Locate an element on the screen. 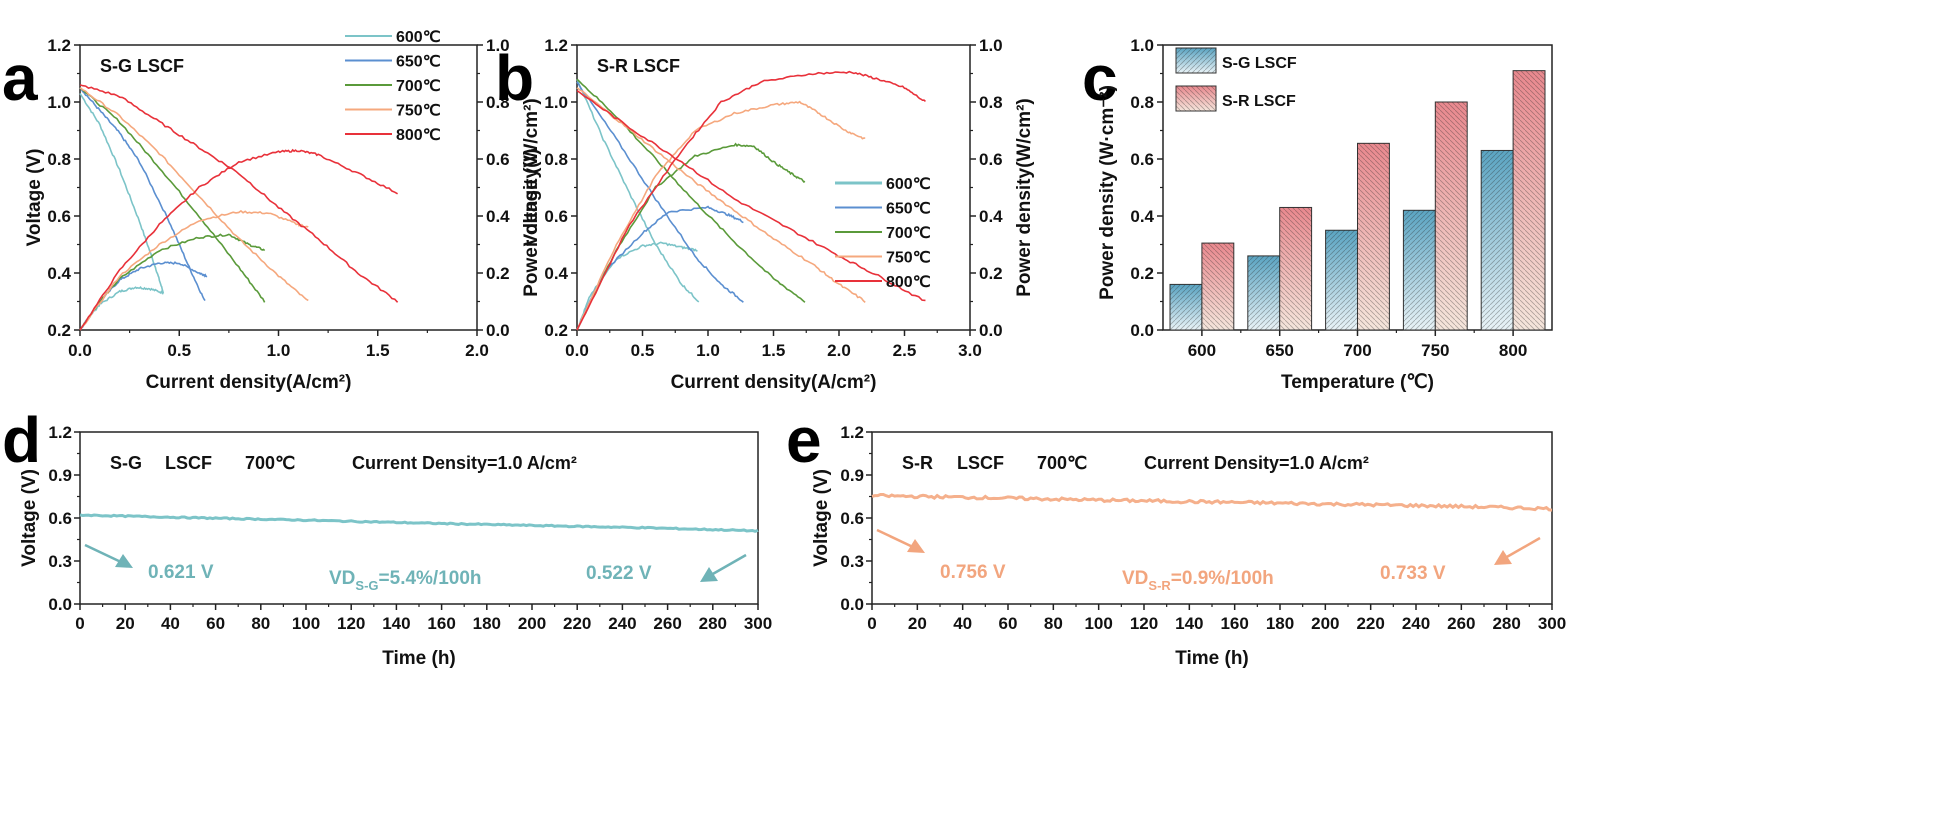 This screenshot has height=827, width=1950. y2-axis-title: Power density(W/cm²) is located at coordinates (531, 197).